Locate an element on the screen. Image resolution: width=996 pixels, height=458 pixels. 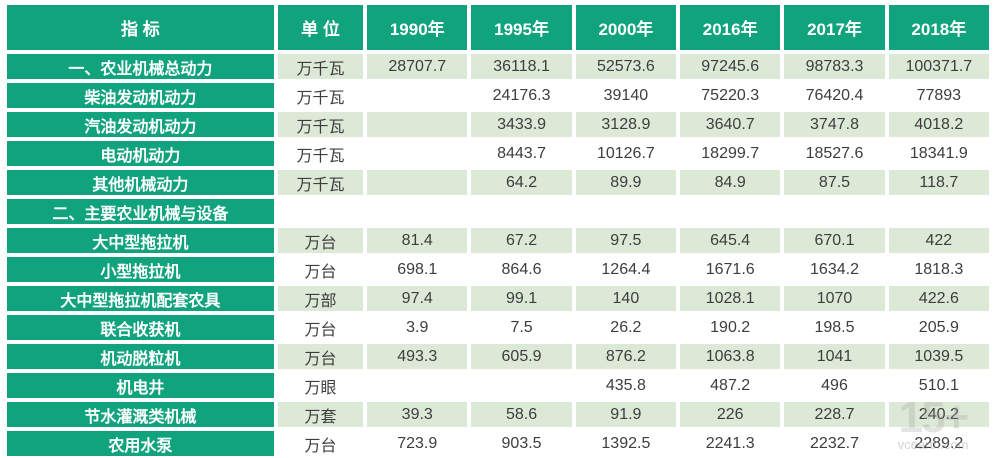
value-cell: 876.2 is located at coordinates (626, 356).